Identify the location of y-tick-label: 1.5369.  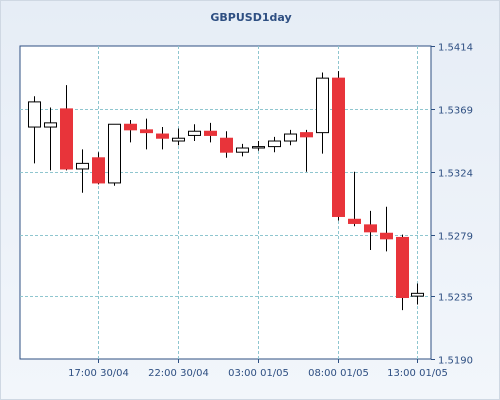
(455, 111).